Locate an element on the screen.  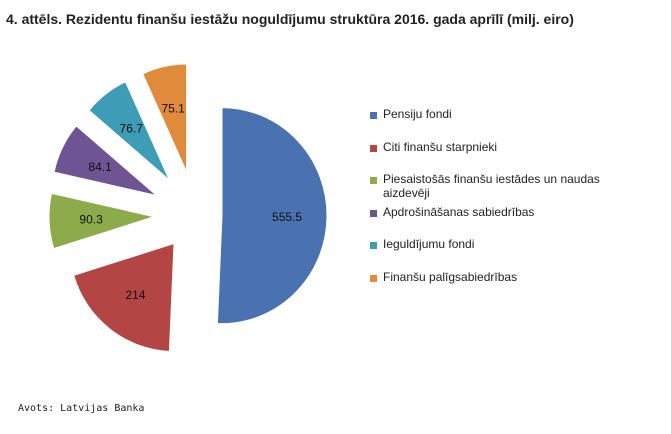
pie-slice-finansu-paligsabiedribas is located at coordinates (165, 118).